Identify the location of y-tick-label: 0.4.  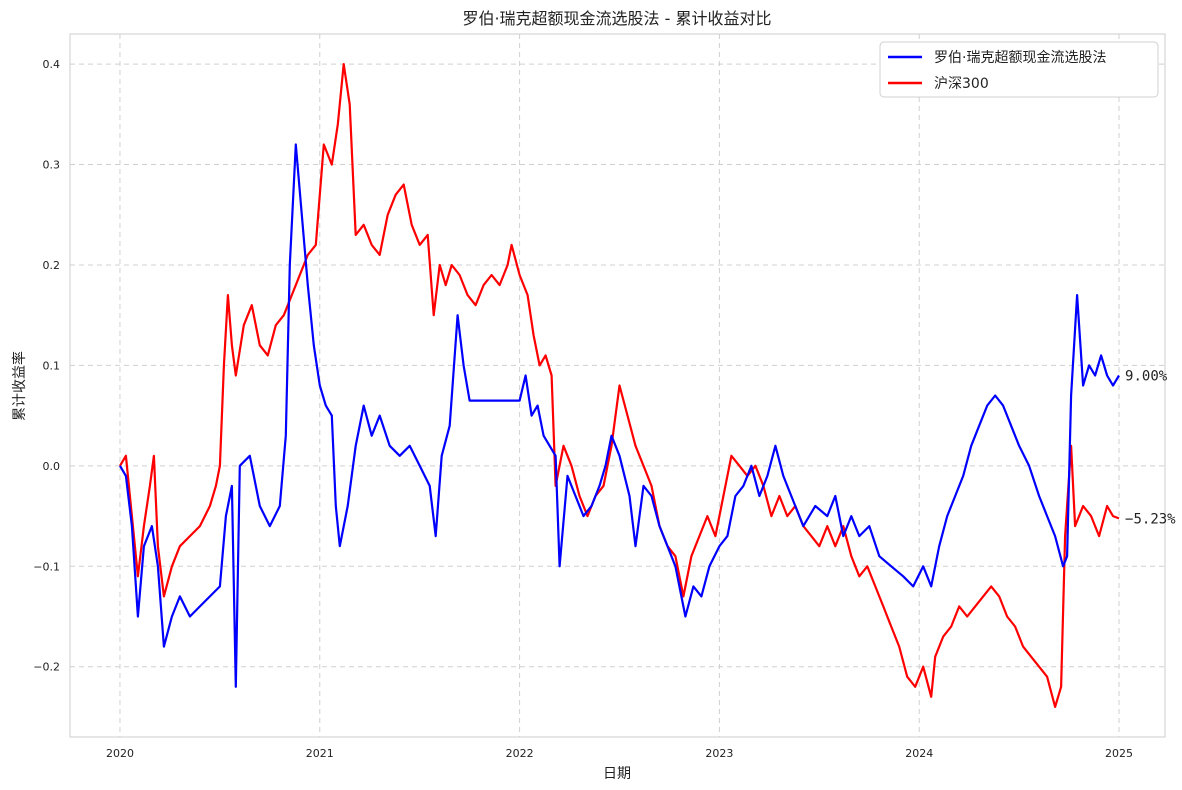
(52, 64).